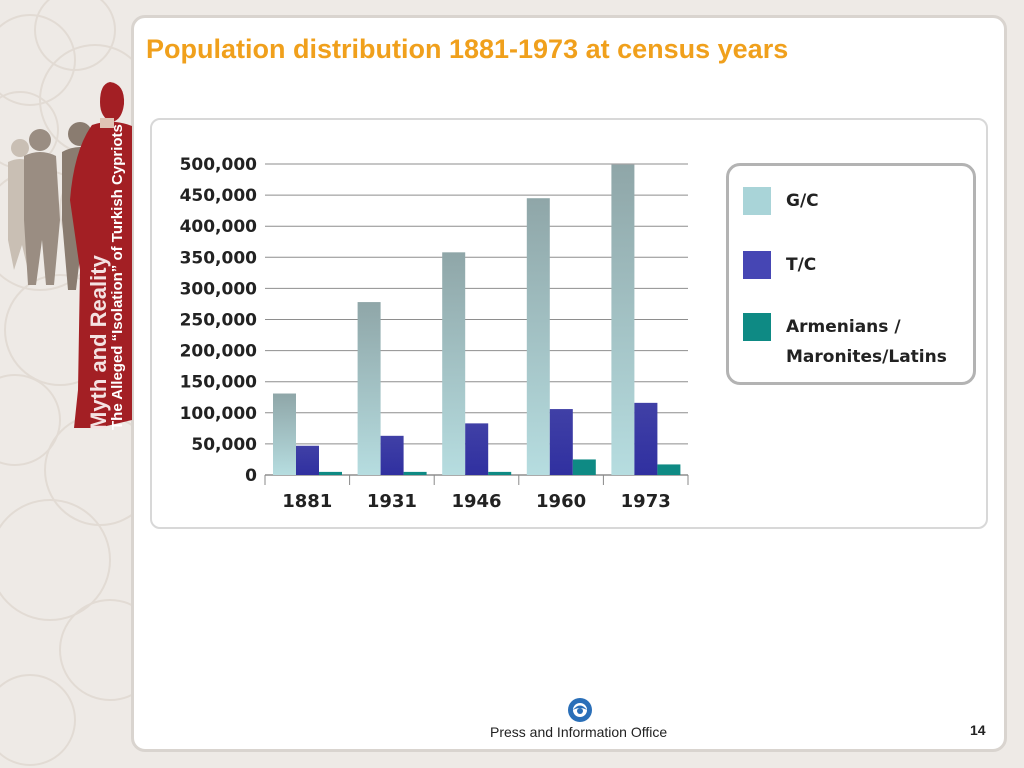 This screenshot has height=768, width=1024. What do you see at coordinates (219, 227) in the screenshot?
I see `y-tick-label: 400,000` at bounding box center [219, 227].